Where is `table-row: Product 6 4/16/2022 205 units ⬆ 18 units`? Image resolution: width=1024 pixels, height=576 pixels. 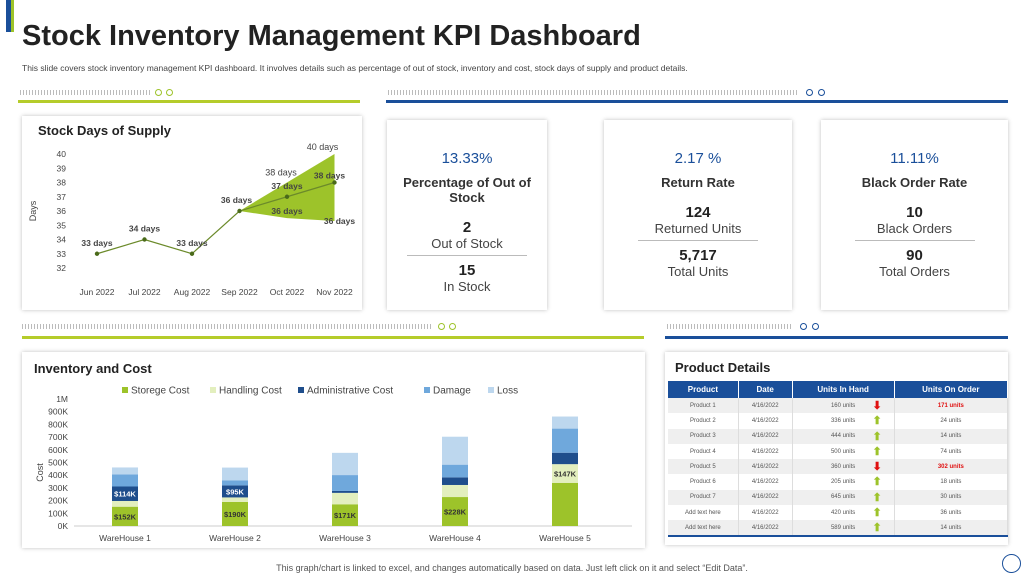
table-row: Product 6 4/16/2022 205 units ⬆ 18 units is located at coordinates (838, 482).